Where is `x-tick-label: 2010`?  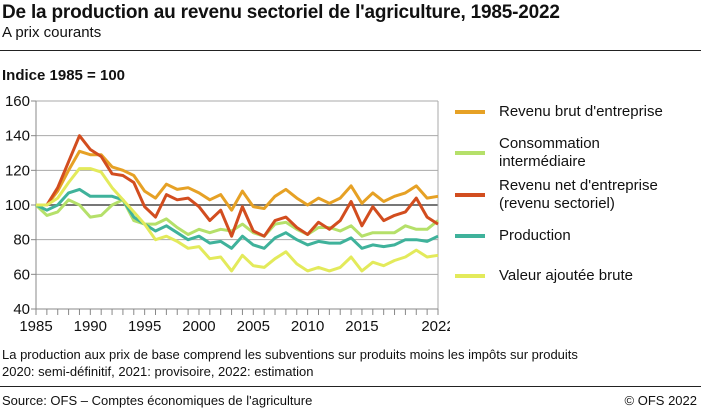 x-tick-label: 2010 is located at coordinates (307, 326).